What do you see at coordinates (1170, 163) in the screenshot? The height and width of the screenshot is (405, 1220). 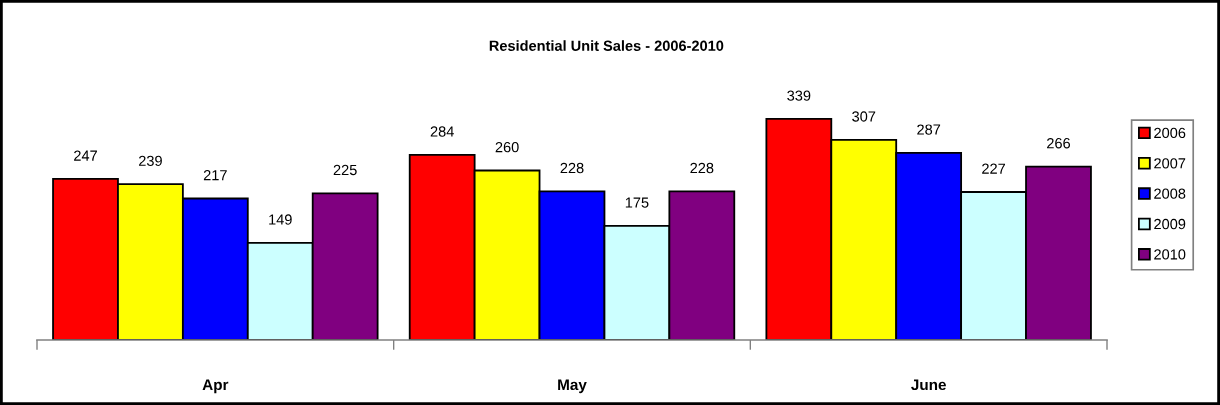 I see `legend-label: 2007` at bounding box center [1170, 163].